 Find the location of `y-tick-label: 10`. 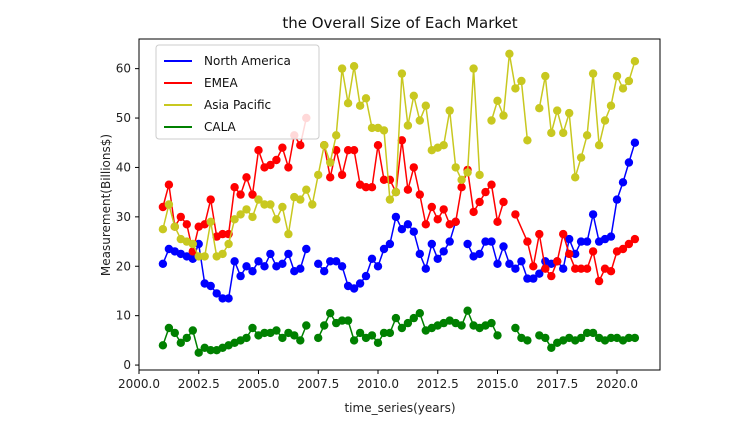

y-tick-label: 10 is located at coordinates (123, 316).